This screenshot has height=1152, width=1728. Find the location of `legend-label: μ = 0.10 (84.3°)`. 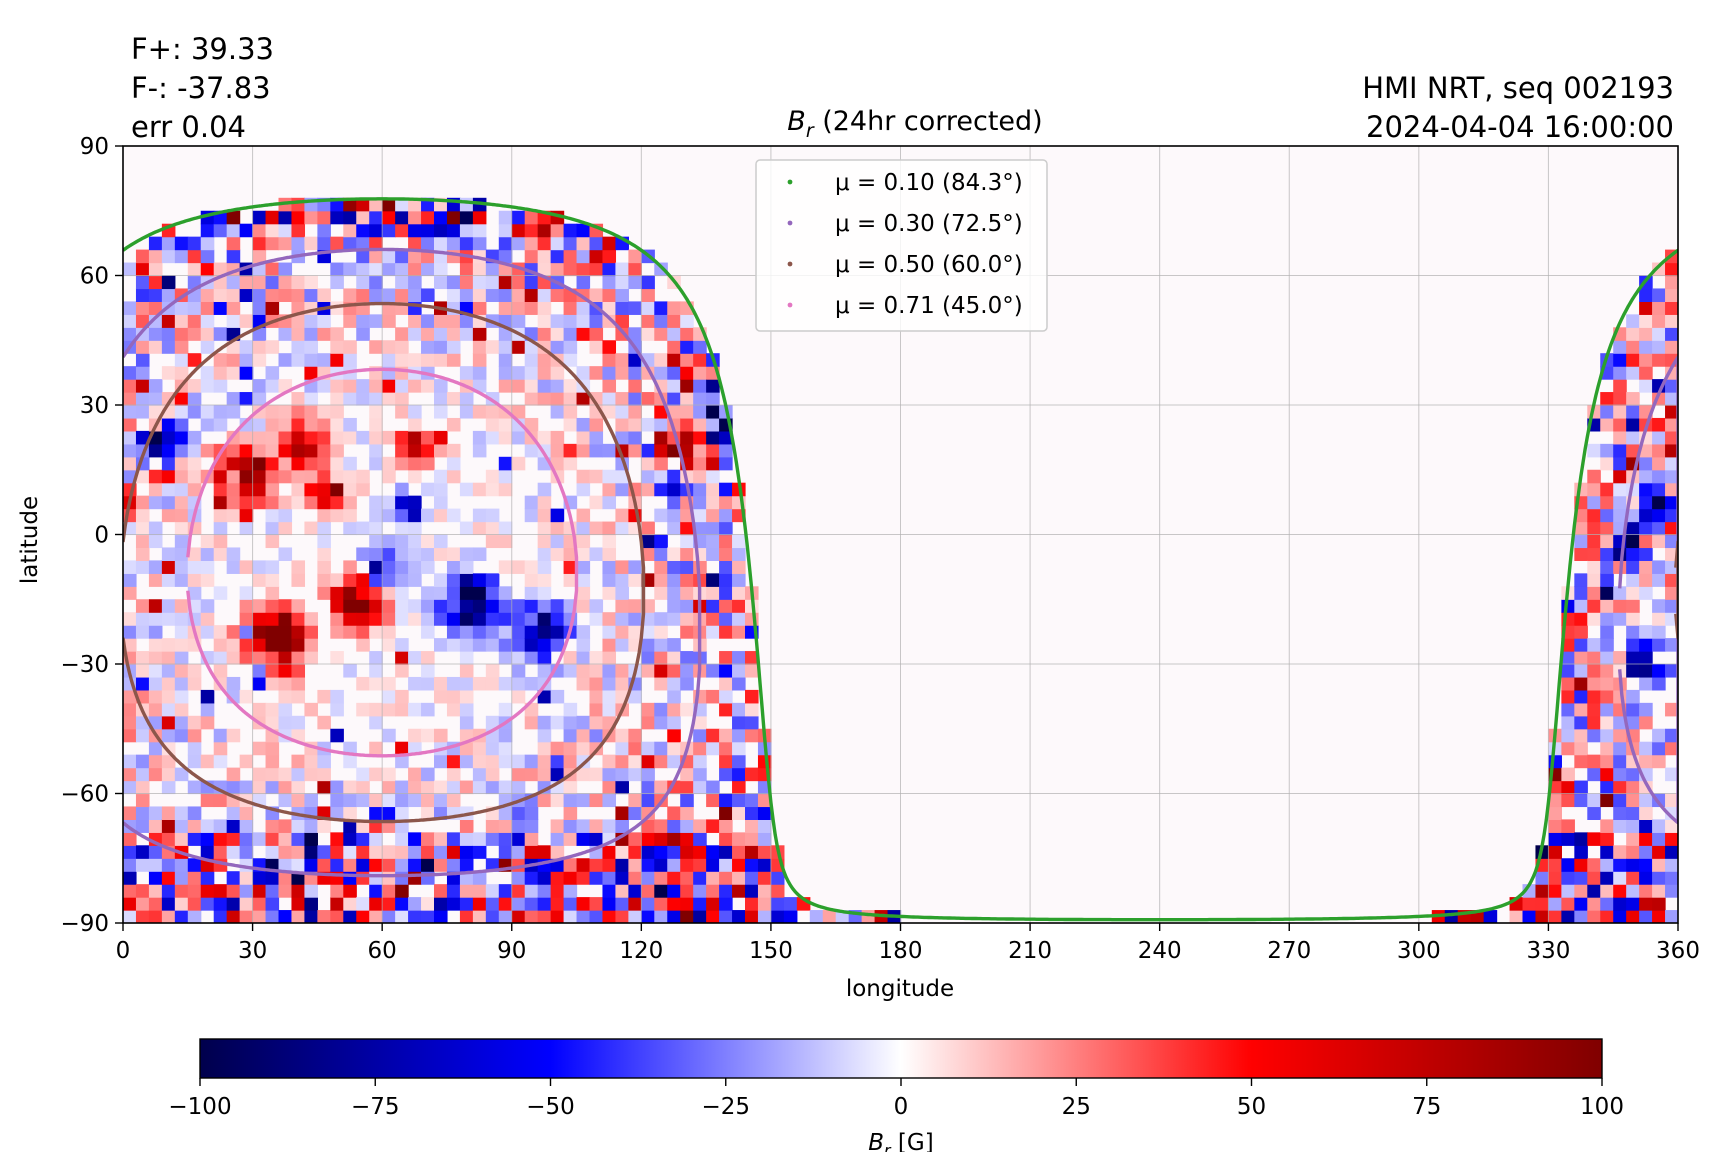

legend-label: μ = 0.10 (84.3°) is located at coordinates (929, 183).